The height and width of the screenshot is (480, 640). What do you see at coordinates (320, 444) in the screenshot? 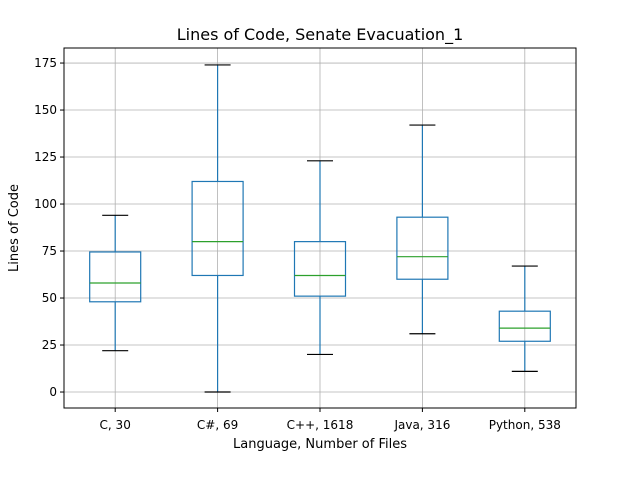
I see `x-axis-label: Language, Number of Files` at bounding box center [320, 444].